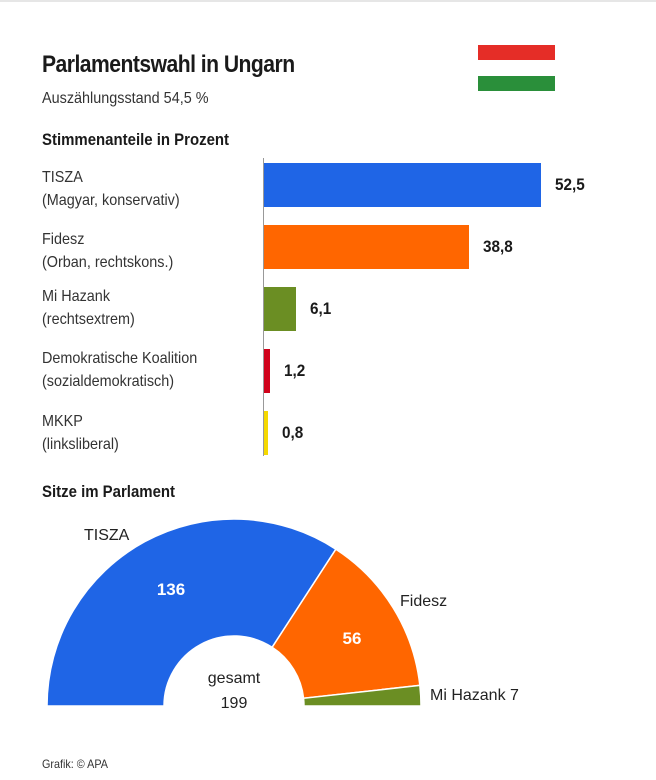 The height and width of the screenshot is (780, 656). Describe the element at coordinates (516, 83) in the screenshot. I see `flag-stripe-green` at that location.